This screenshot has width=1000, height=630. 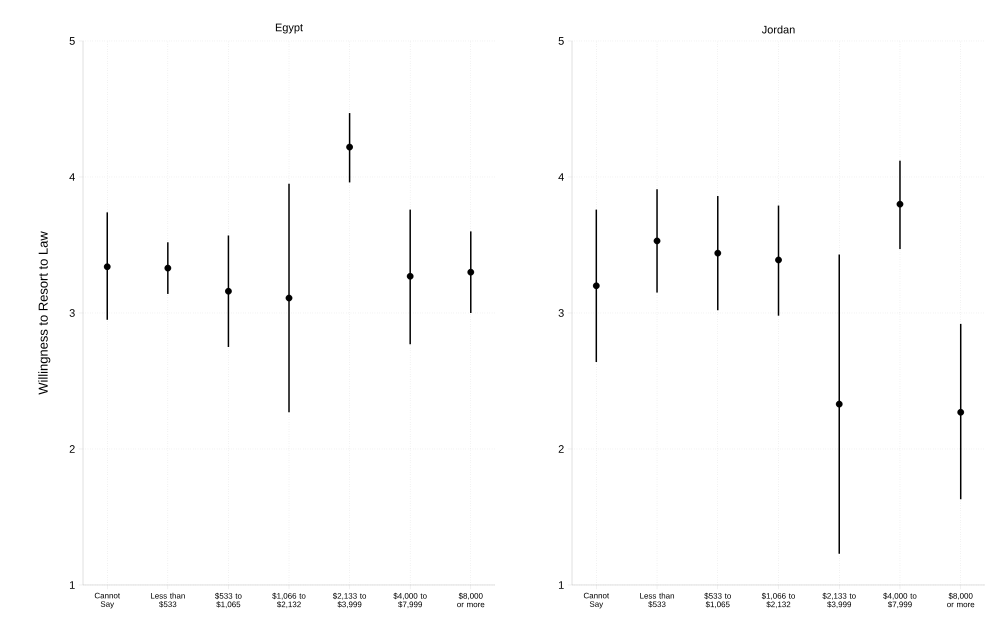 I want to click on y-axis-title: Willingness to Resort to Law, so click(x=44, y=313).